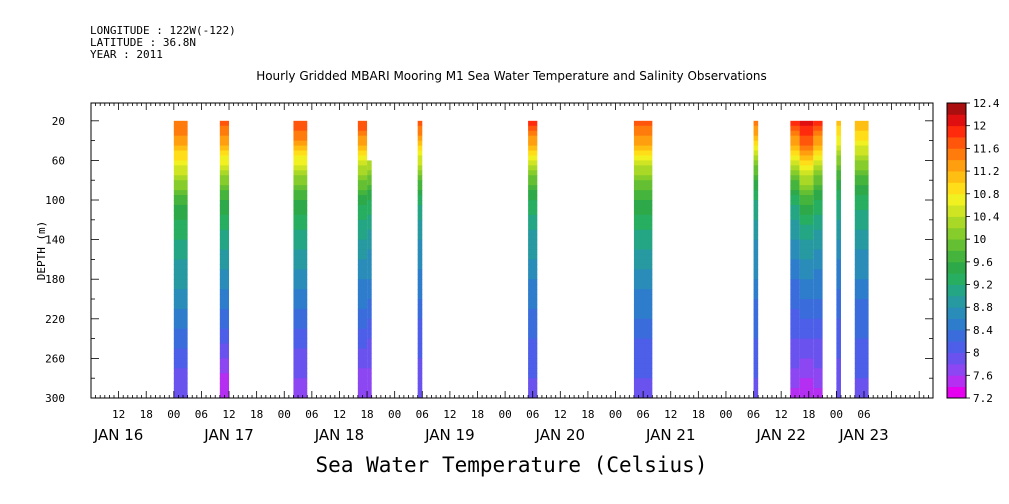 The width and height of the screenshot is (1009, 504). What do you see at coordinates (983, 330) in the screenshot?
I see `colorbar-label: 8.4` at bounding box center [983, 330].